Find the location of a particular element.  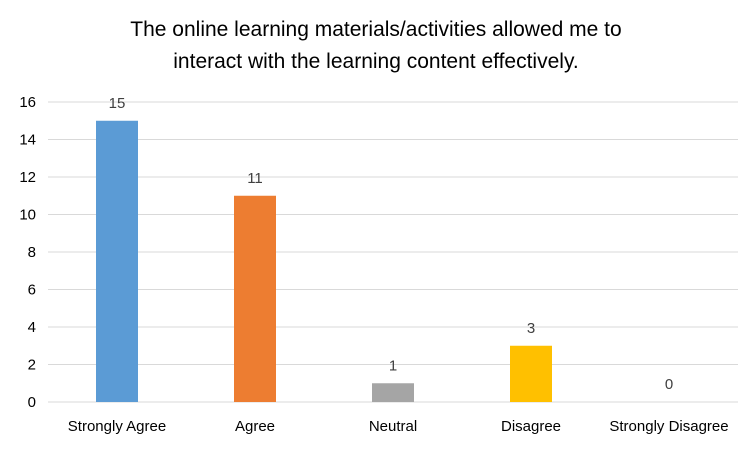

y-tick-label: 6 is located at coordinates (32, 290).